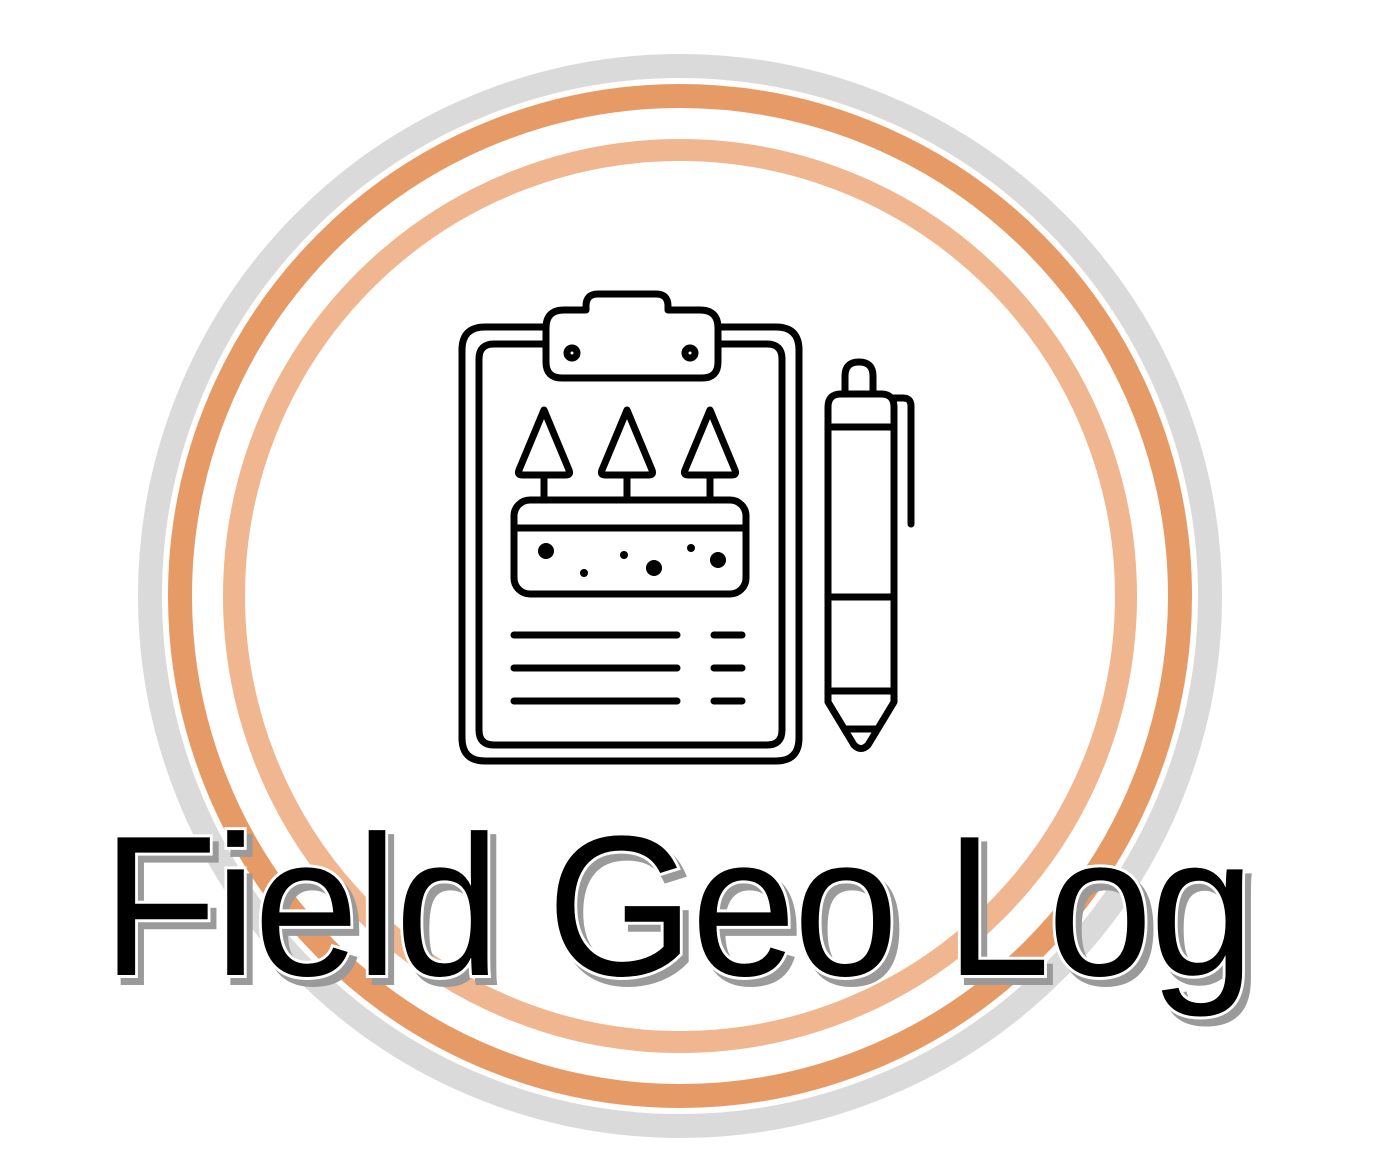 Image resolution: width=1390 pixels, height=1174 pixels. What do you see at coordinates (869, 555) in the screenshot?
I see `pen-icon` at bounding box center [869, 555].